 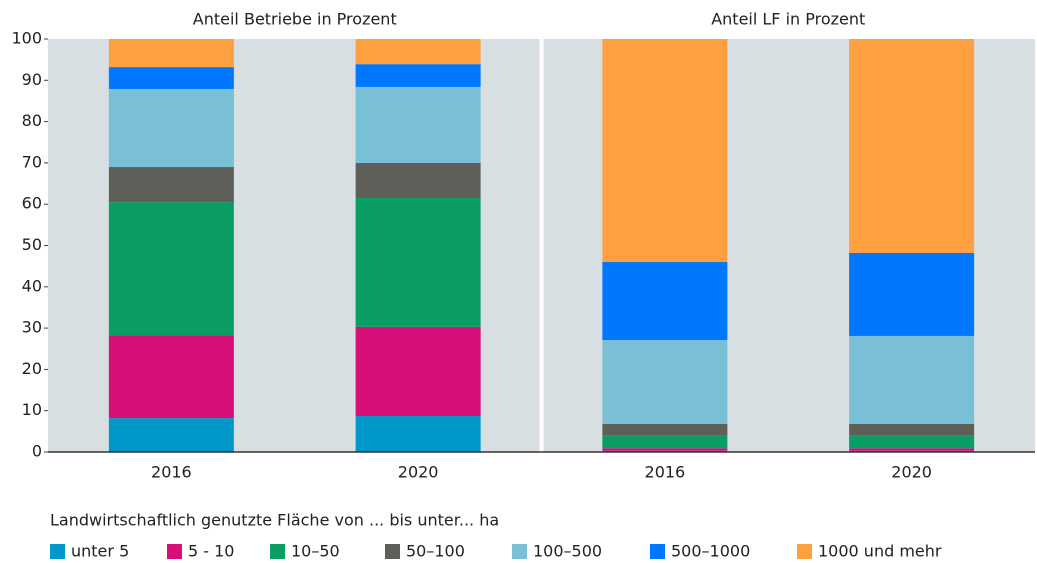 What do you see at coordinates (32, 327) in the screenshot?
I see `y-tick-label: 30` at bounding box center [32, 327].